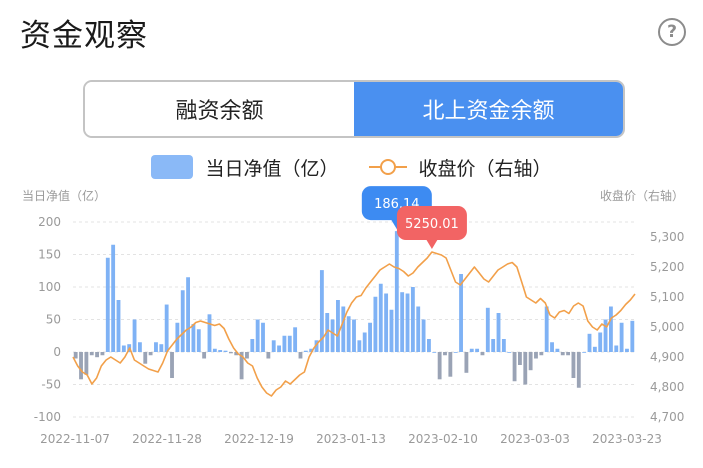 The image size is (703, 468). What do you see at coordinates (245, 167) in the screenshot?
I see `legend-item-net-value: 当日净值（亿）` at bounding box center [245, 167].